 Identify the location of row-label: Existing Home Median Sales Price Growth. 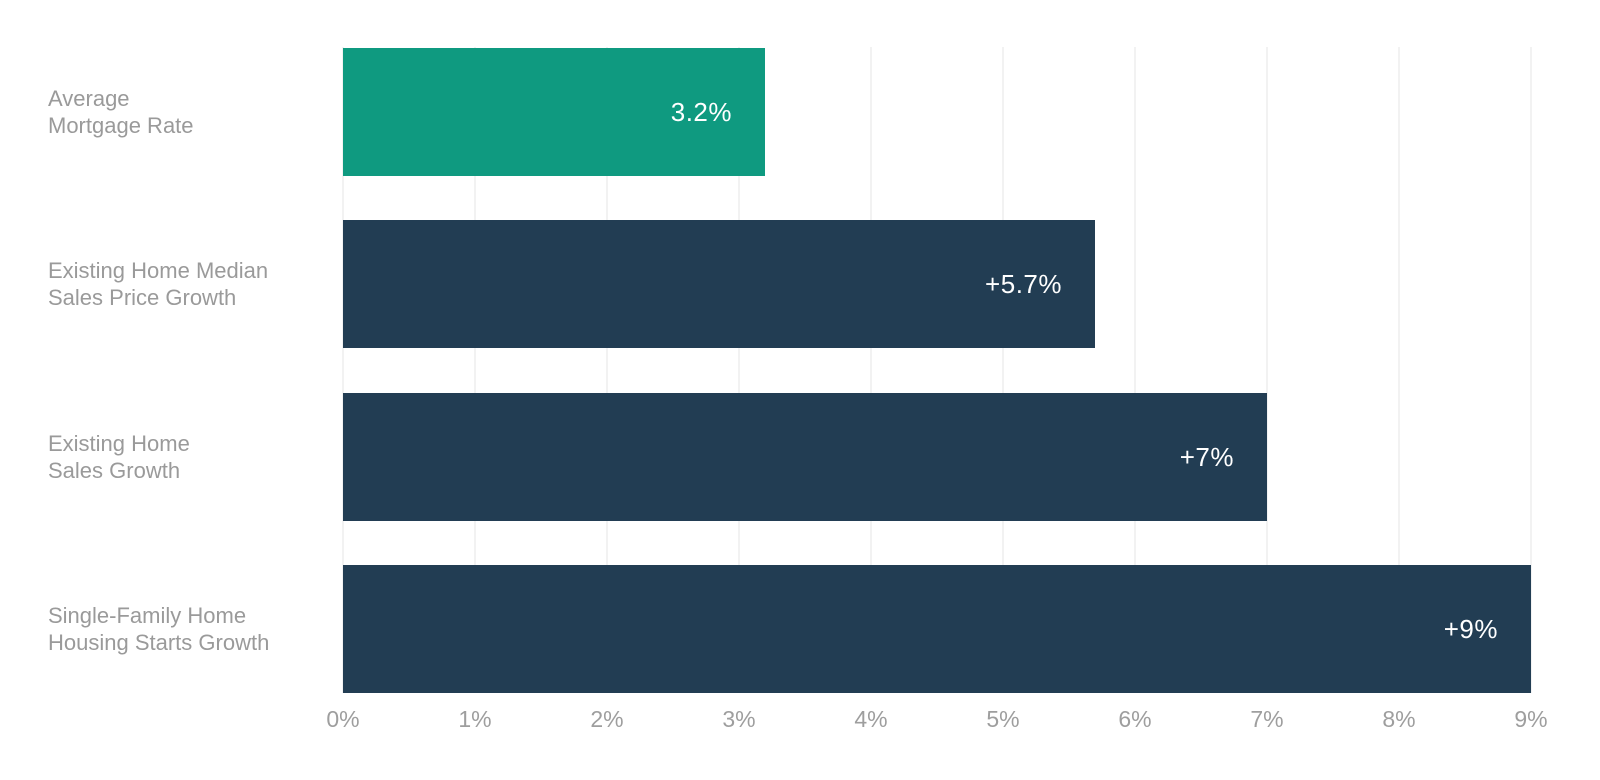
(158, 284).